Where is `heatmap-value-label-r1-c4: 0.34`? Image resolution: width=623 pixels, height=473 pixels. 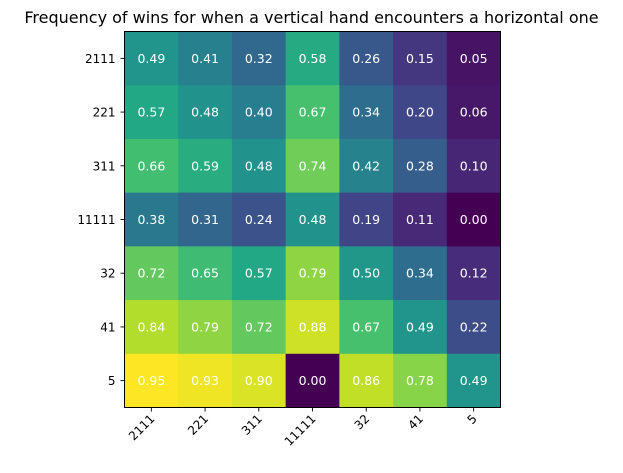
heatmap-value-label-r1-c4: 0.34 is located at coordinates (366, 112).